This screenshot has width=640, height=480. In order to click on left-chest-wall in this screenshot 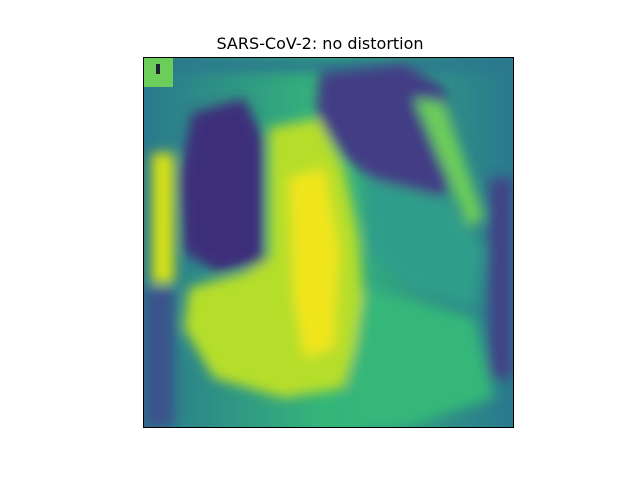, I will do `click(163, 218)`.